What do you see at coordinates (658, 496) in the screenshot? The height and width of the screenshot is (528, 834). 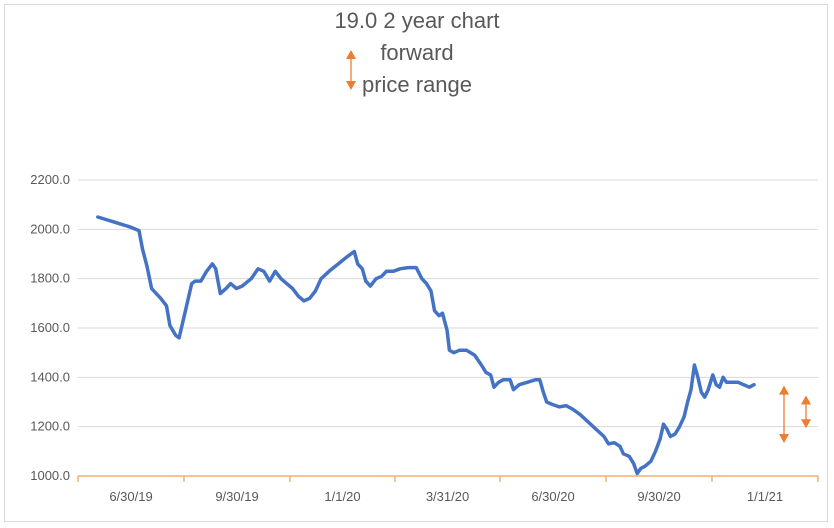 I see `x-tick-label: 9/30/20` at bounding box center [658, 496].